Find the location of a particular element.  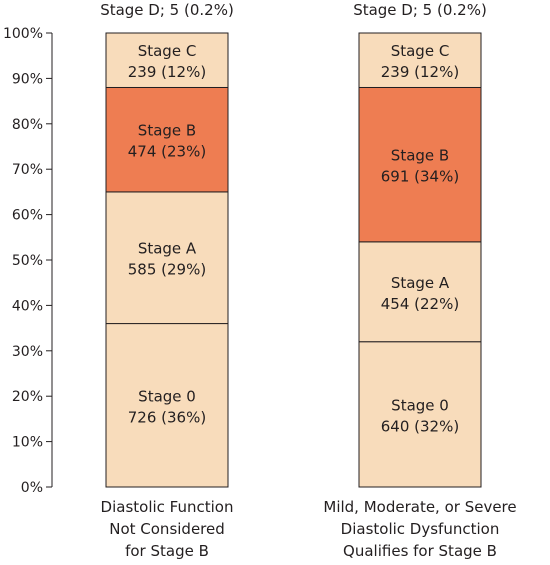

y-tick-label: 20% is located at coordinates (27, 397).